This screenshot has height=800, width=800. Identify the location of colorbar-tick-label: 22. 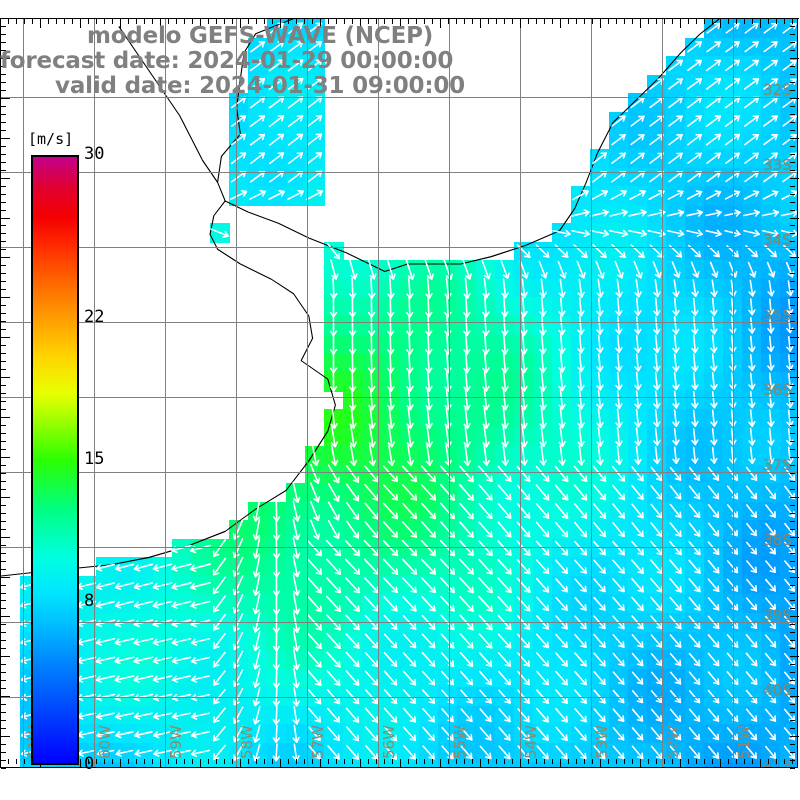
(94, 316).